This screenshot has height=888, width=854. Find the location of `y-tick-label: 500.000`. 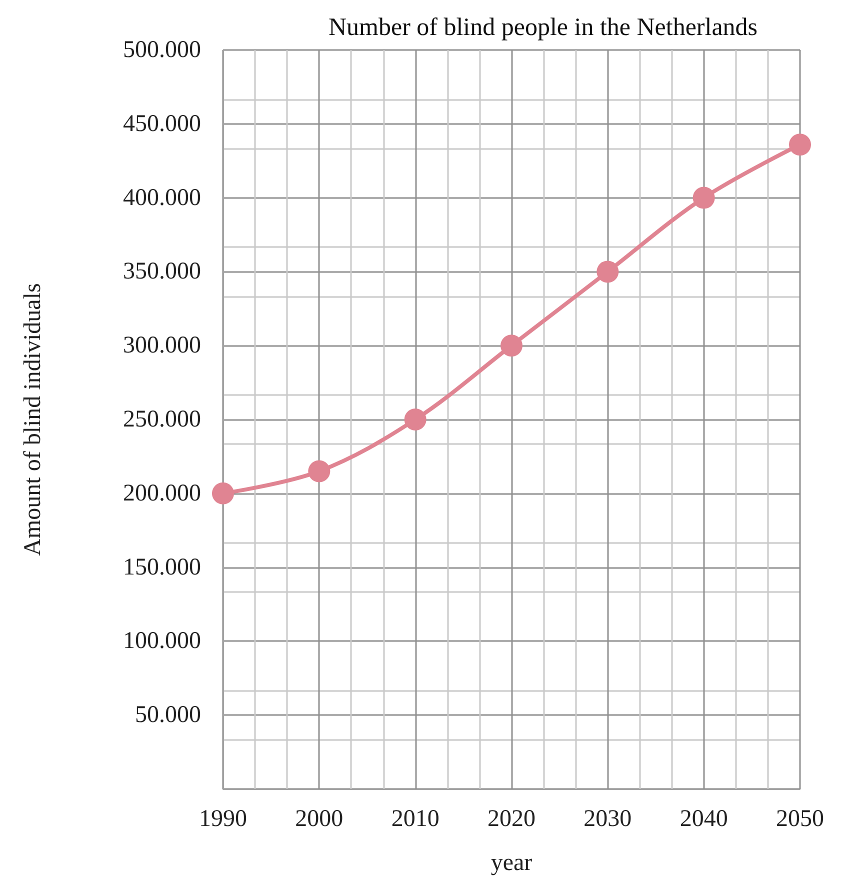

y-tick-label: 500.000 is located at coordinates (162, 50).